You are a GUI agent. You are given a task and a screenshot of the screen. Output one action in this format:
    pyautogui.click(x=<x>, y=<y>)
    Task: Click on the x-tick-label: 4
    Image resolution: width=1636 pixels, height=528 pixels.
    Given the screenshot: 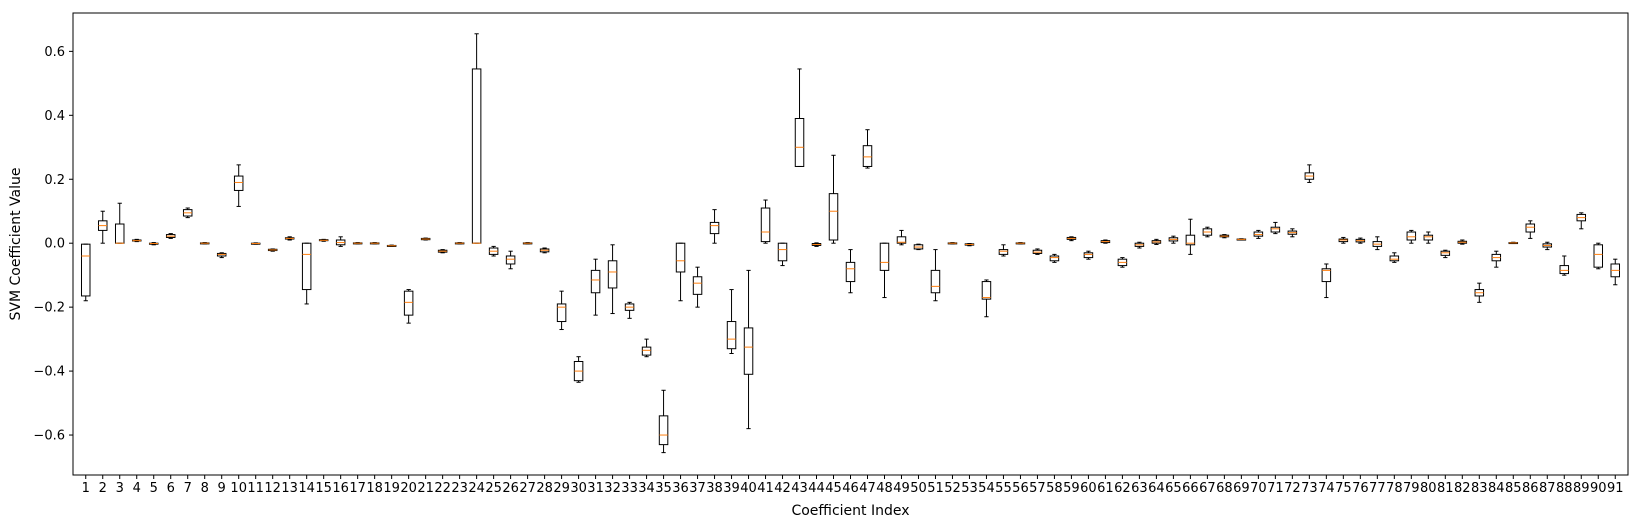 What is the action you would take?
    pyautogui.click(x=137, y=488)
    